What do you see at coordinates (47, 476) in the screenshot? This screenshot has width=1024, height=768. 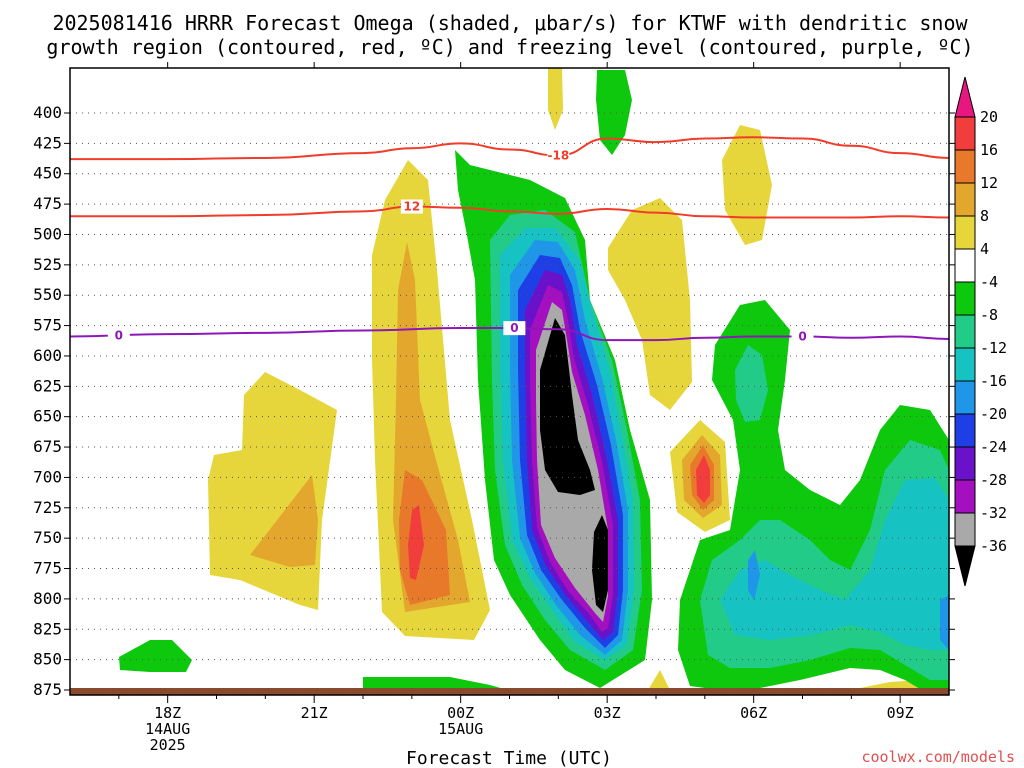 I see `y-tick-label: 700` at bounding box center [47, 476].